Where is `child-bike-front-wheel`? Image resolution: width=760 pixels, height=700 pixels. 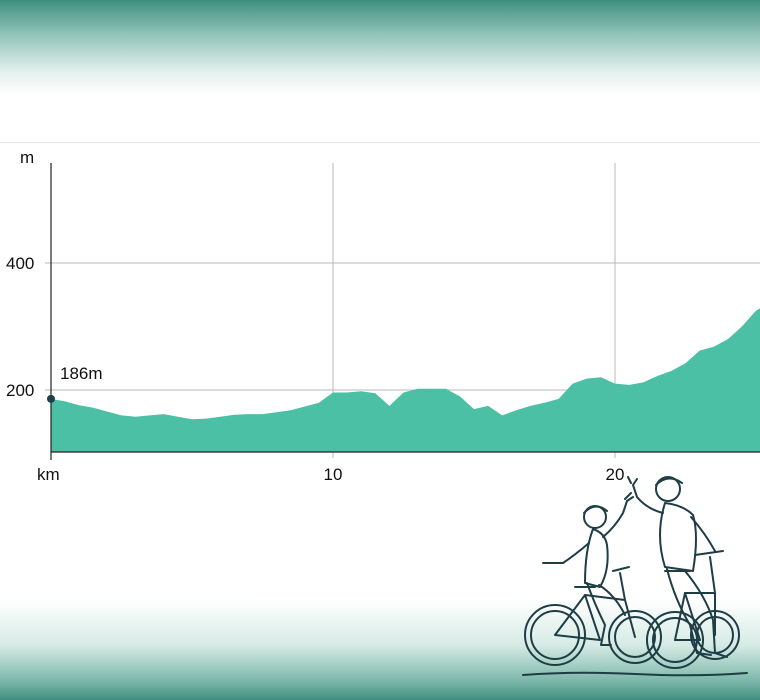 child-bike-front-wheel is located at coordinates (635, 637).